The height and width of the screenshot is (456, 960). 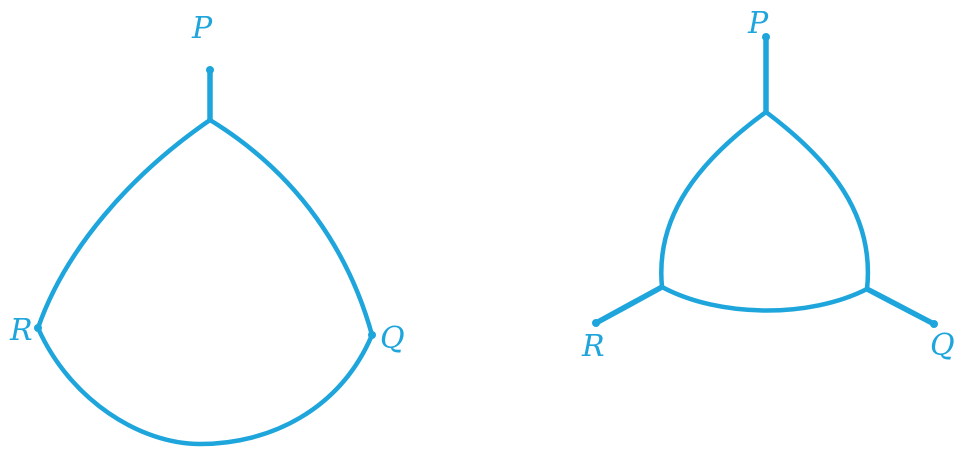 I want to click on left-curve-p-q, so click(x=291, y=227).